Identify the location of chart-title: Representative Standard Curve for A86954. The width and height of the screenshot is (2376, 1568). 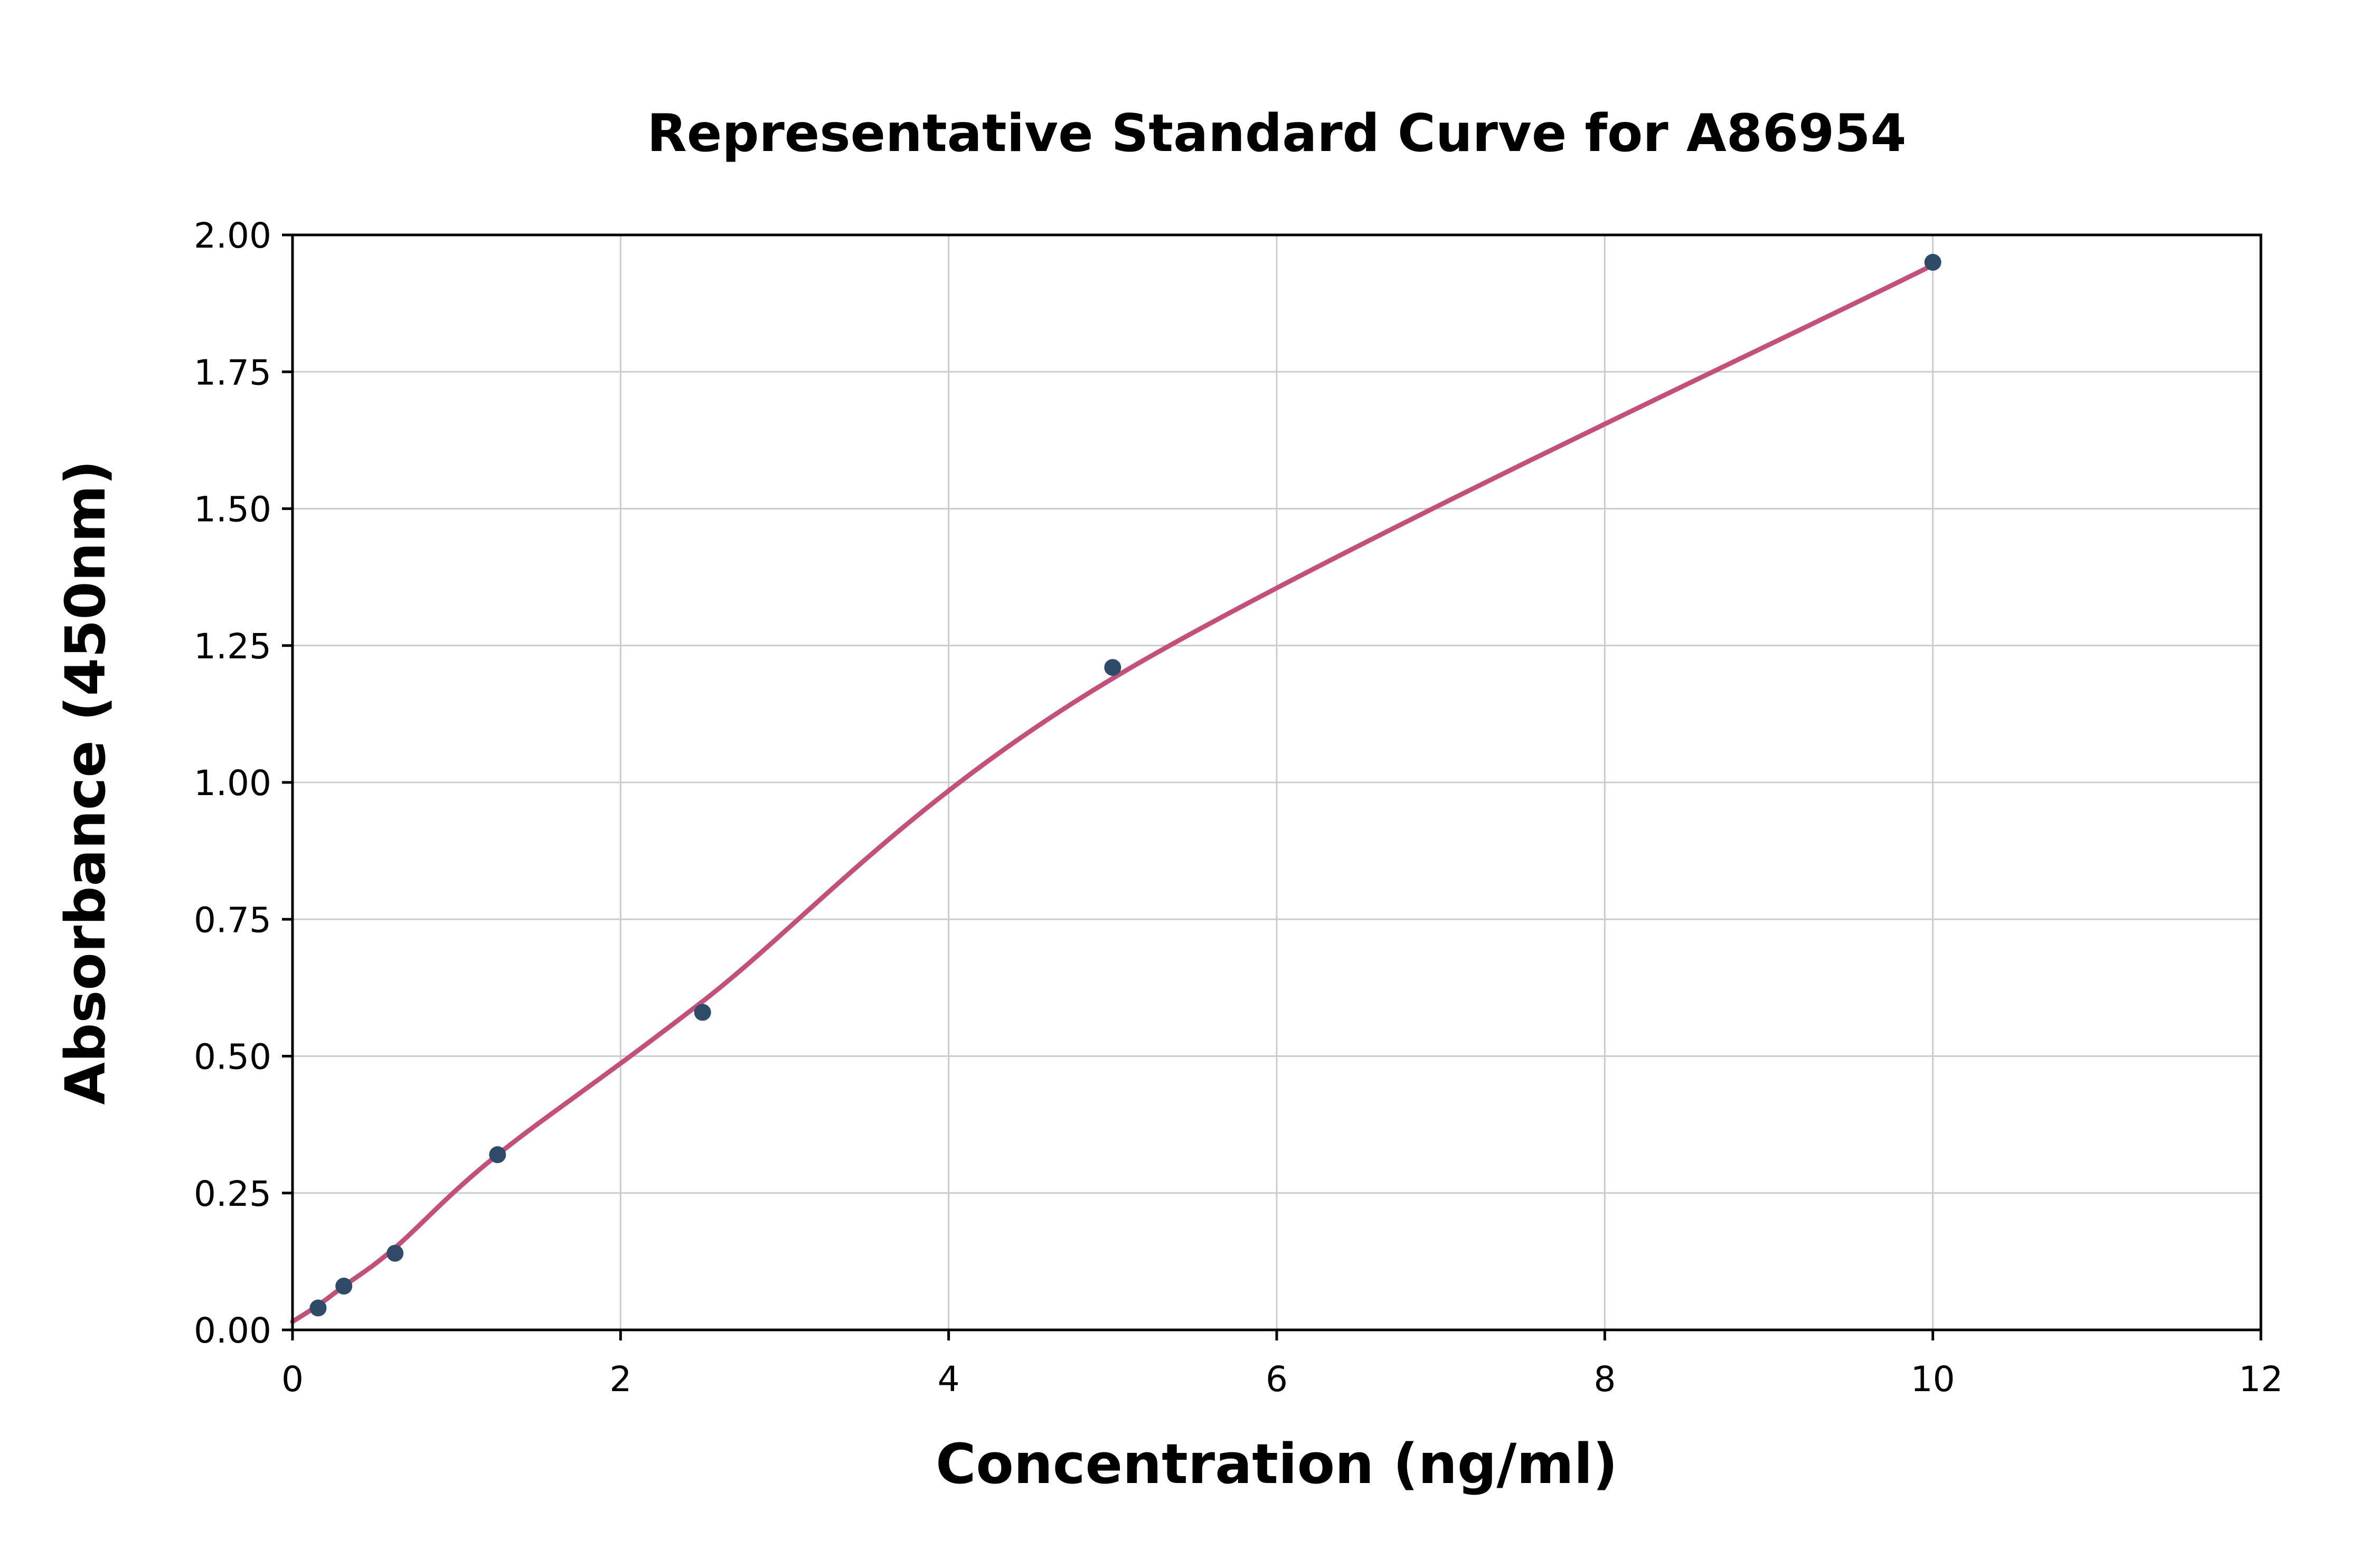
(1277, 133).